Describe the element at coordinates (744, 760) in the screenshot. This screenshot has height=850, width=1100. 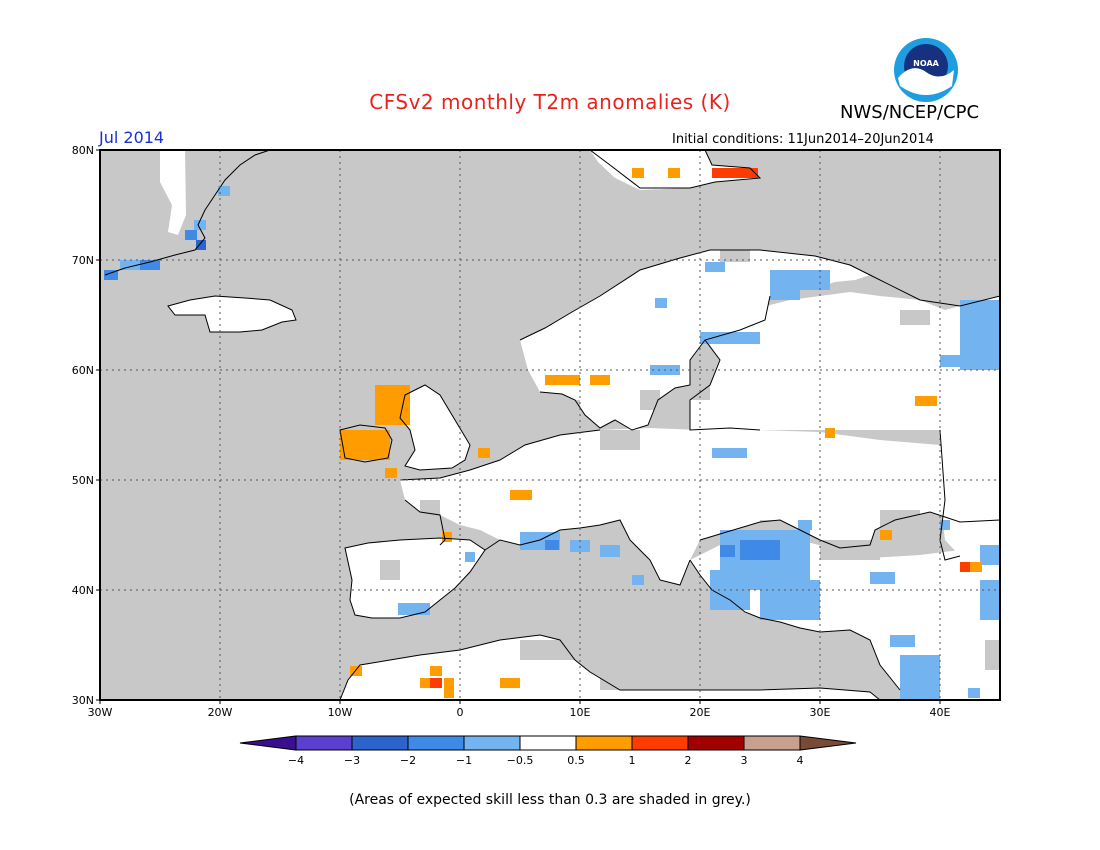
I see `colorbar-label: 3` at that location.